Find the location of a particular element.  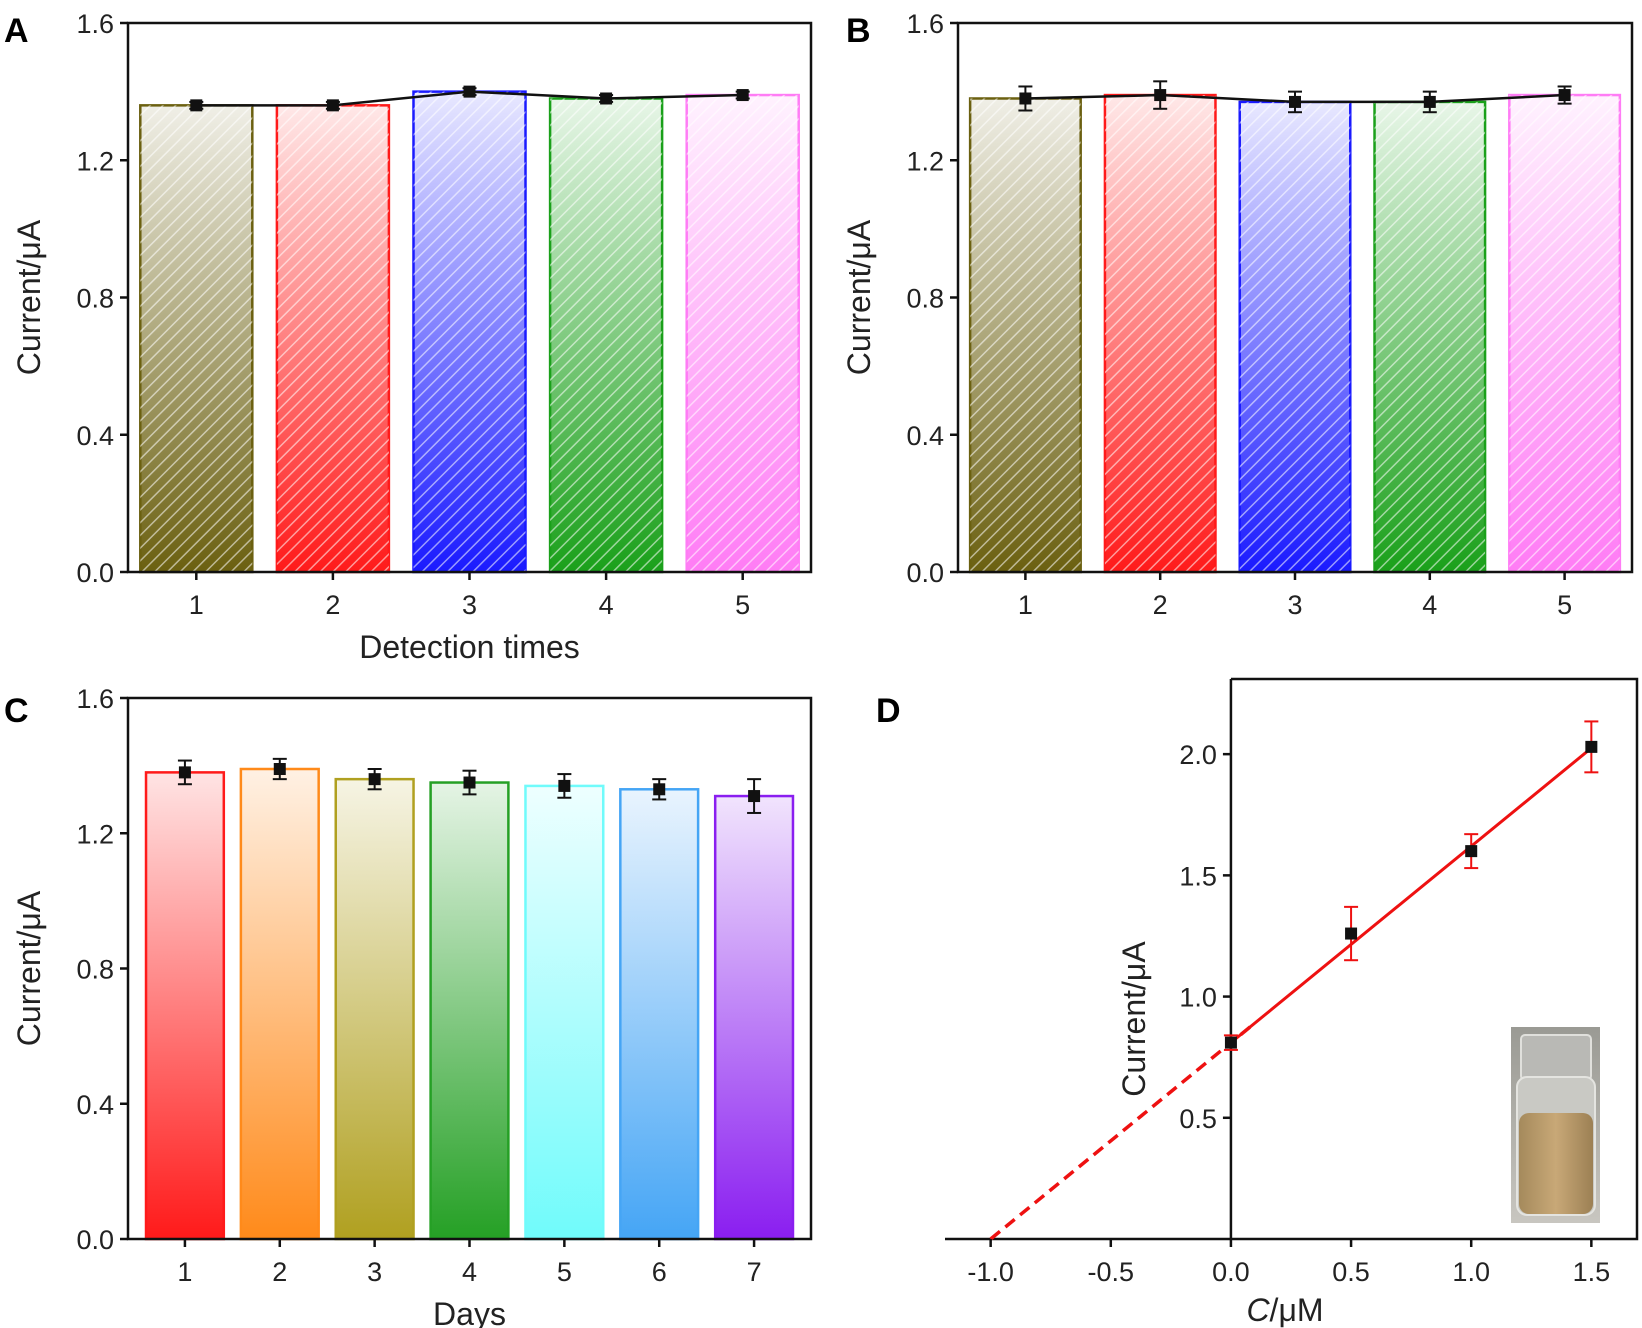

x-axis-label: Days is located at coordinates (469, 1312).